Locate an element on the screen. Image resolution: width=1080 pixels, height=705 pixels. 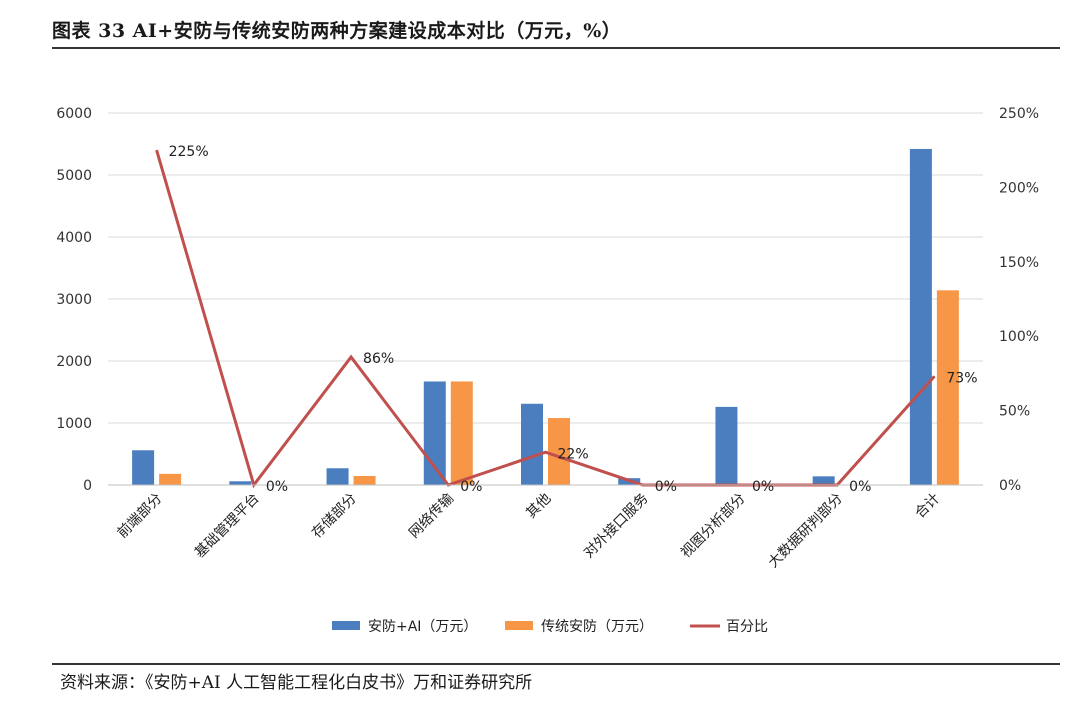
y-left-tick-label: 5000 is located at coordinates (74, 176).